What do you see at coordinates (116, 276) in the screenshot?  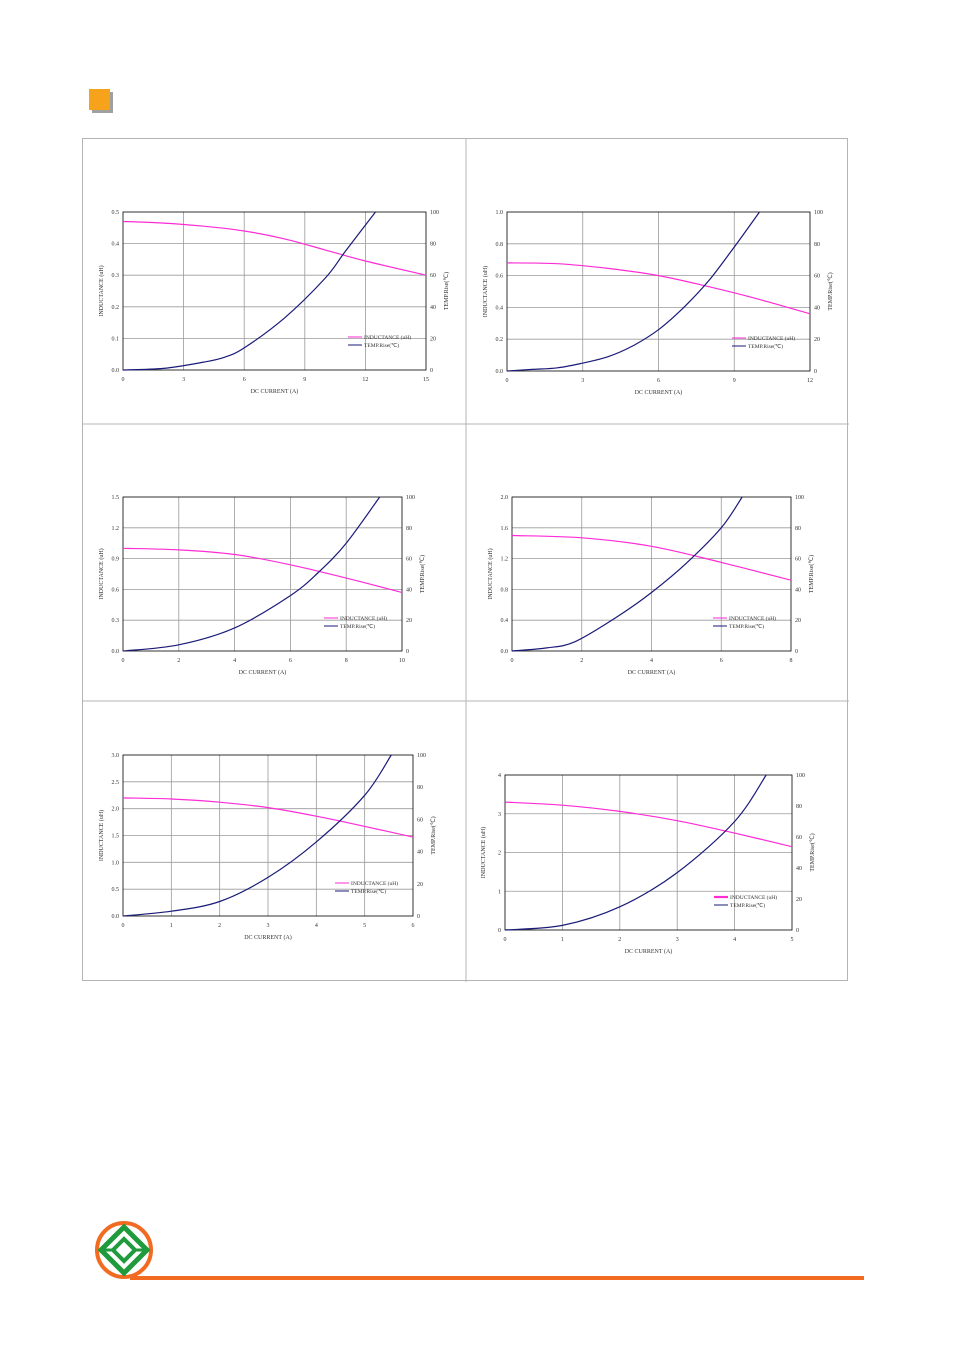 I see `y-tick-label: 0.3` at bounding box center [116, 276].